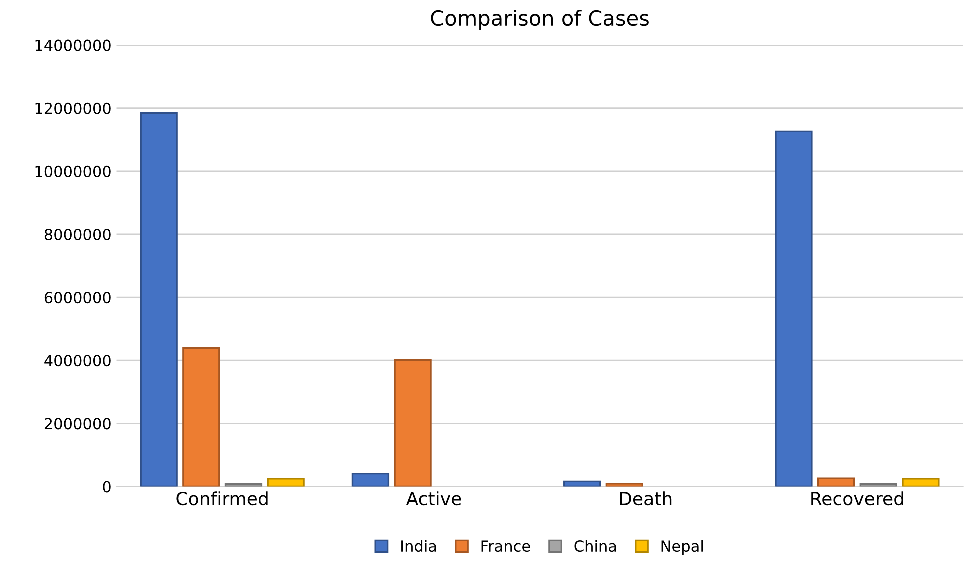  I want to click on y-tick-label: 14000000, so click(73, 46).